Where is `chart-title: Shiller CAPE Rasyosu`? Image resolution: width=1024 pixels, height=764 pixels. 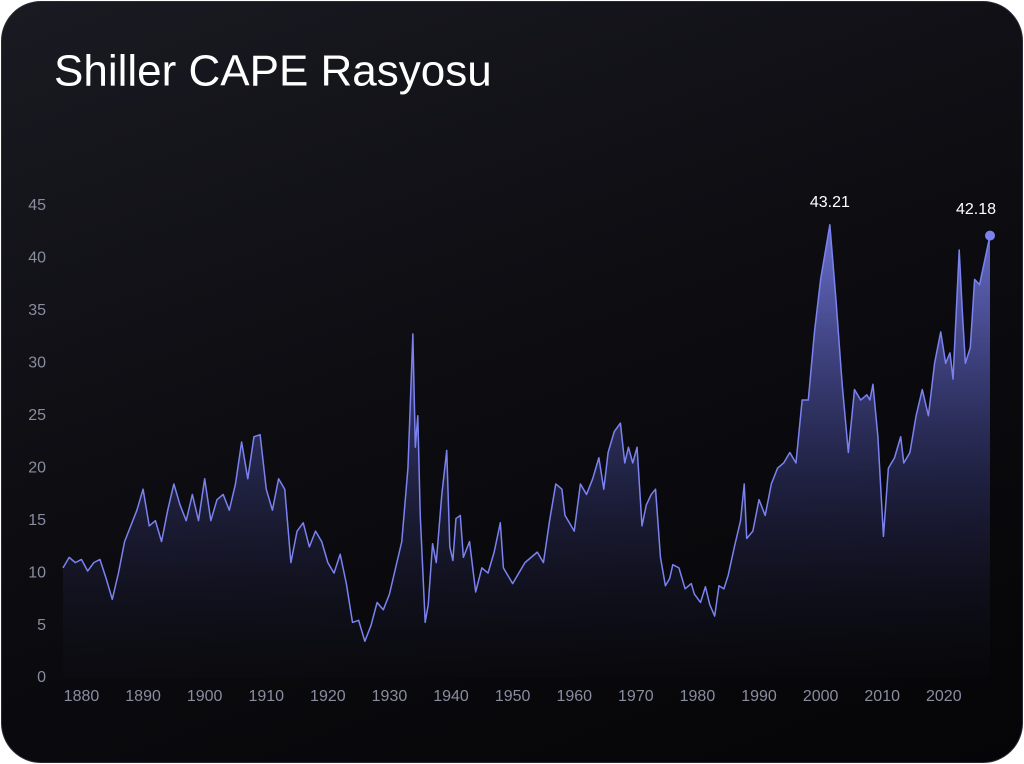
chart-title: Shiller CAPE Rasyosu is located at coordinates (273, 71).